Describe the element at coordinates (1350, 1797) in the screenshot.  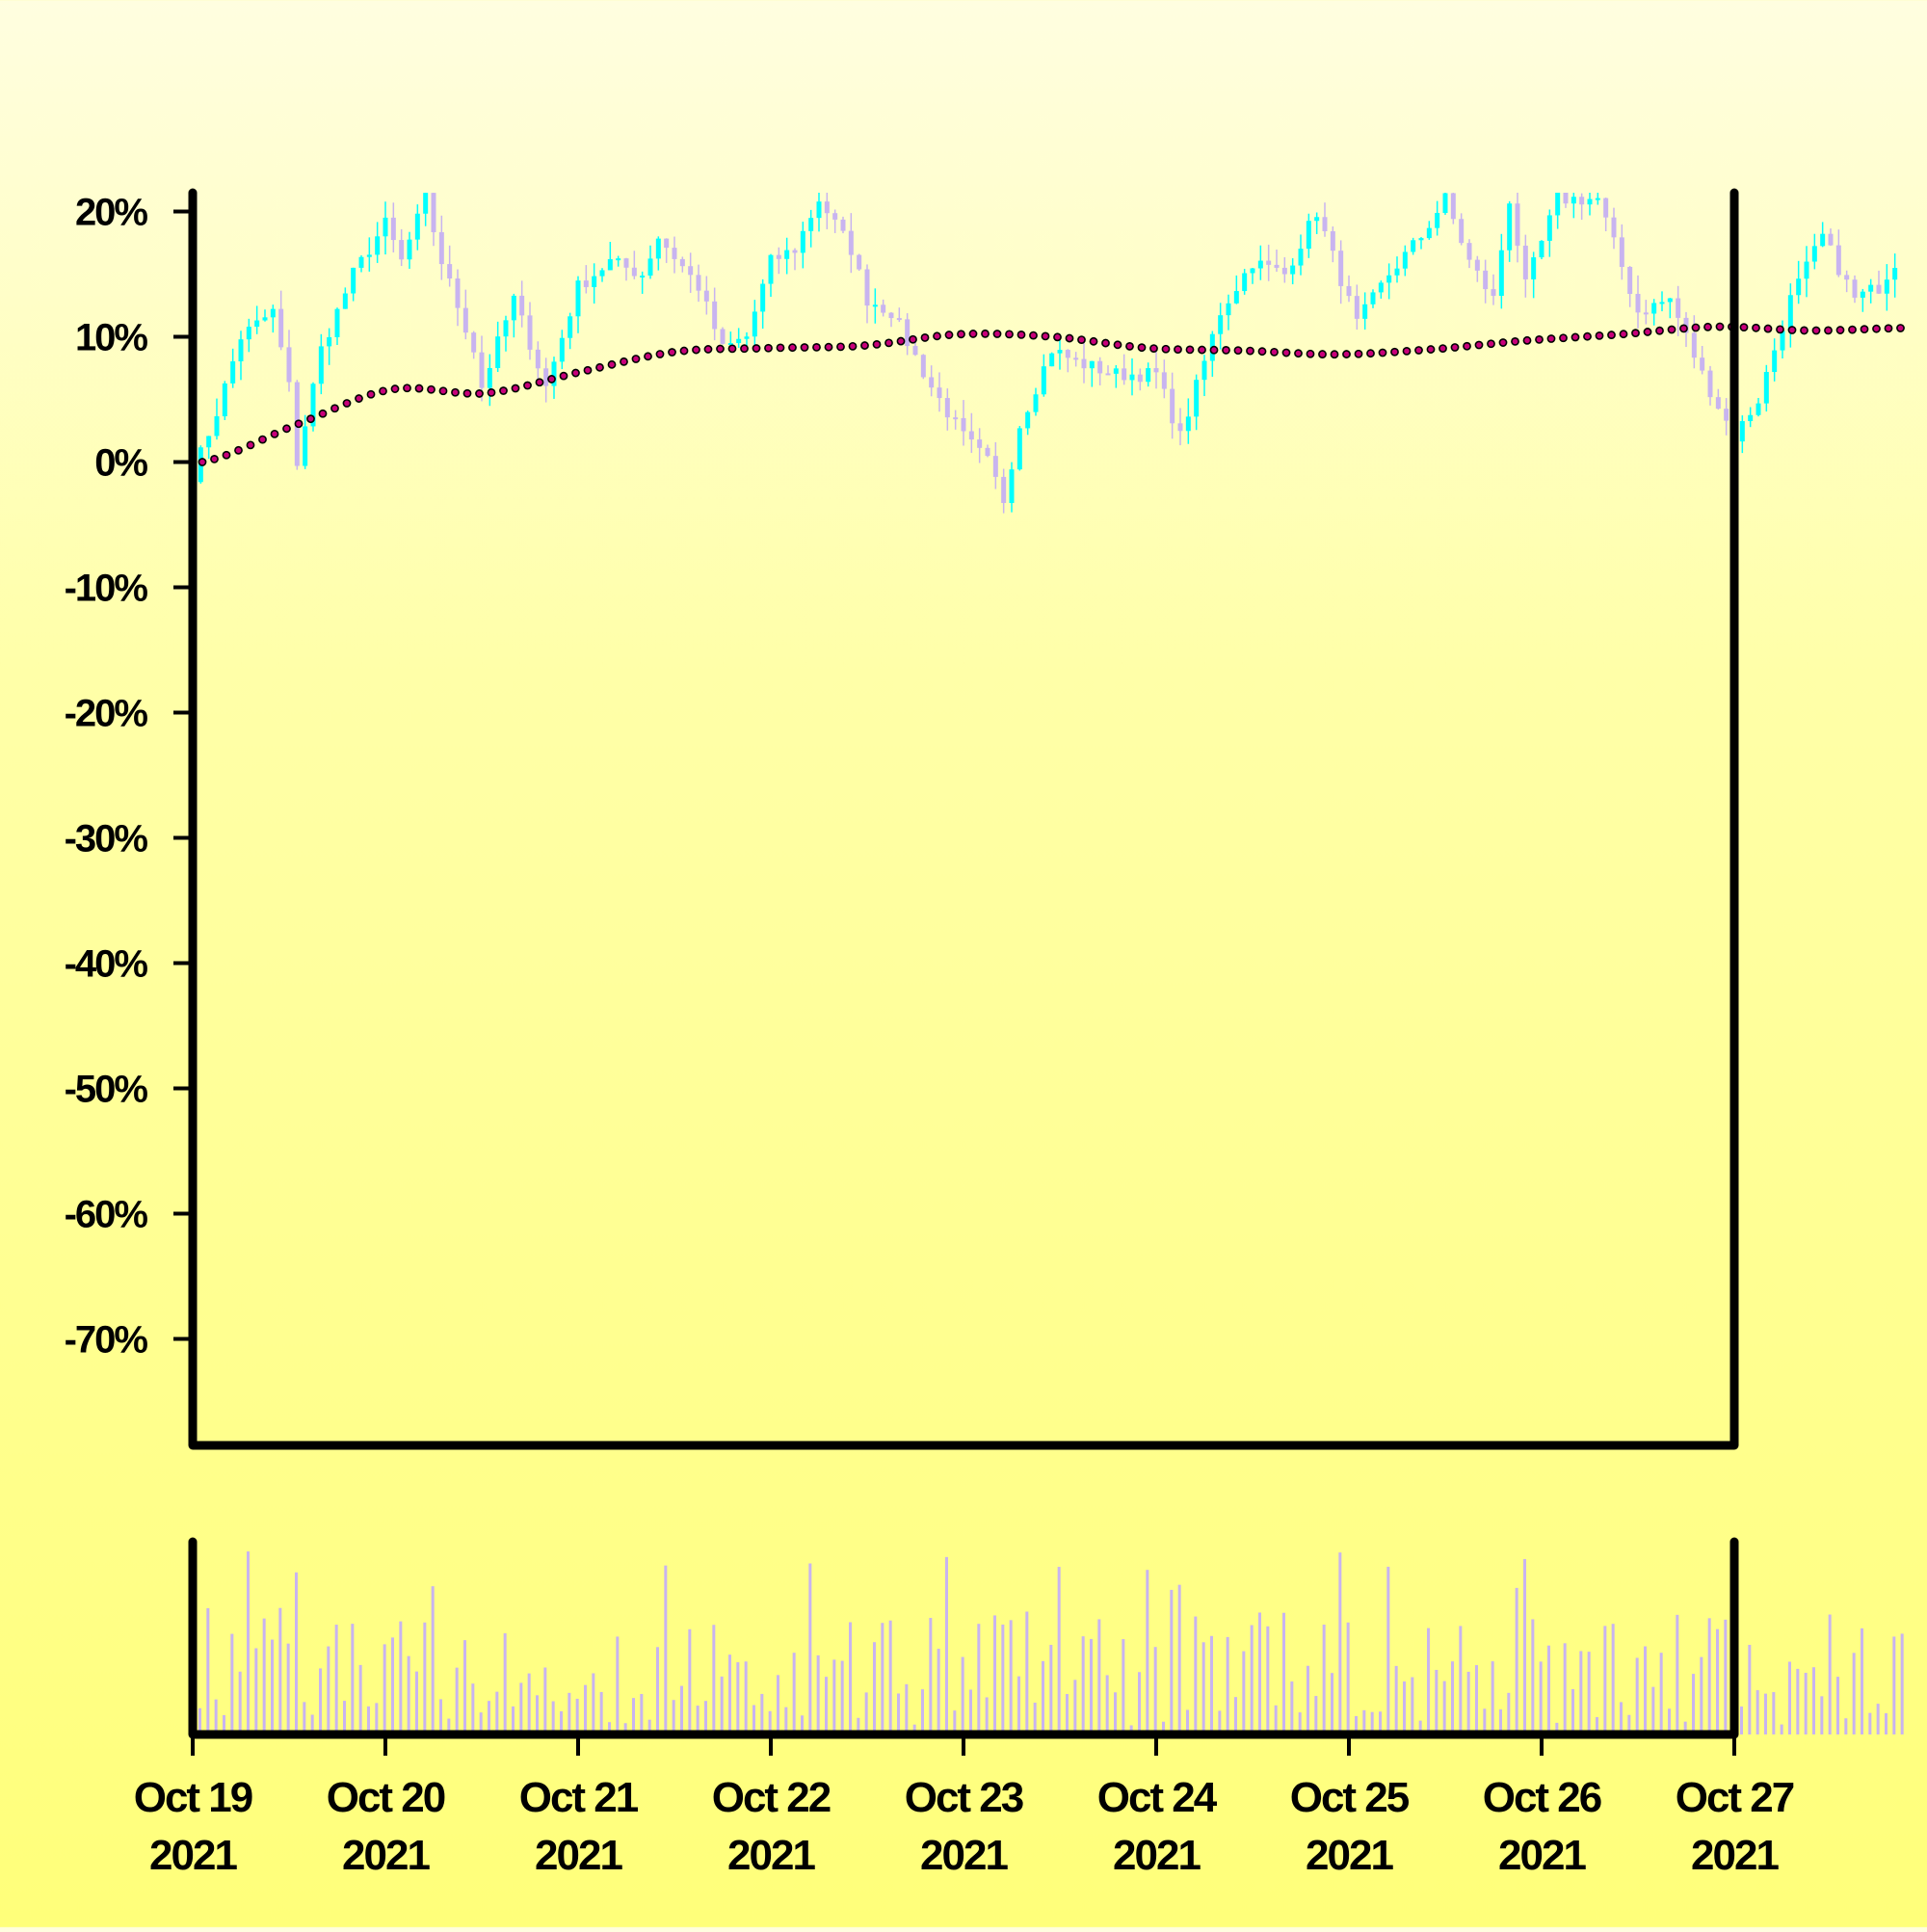
I see `x-tick-label: Oct 25` at that location.